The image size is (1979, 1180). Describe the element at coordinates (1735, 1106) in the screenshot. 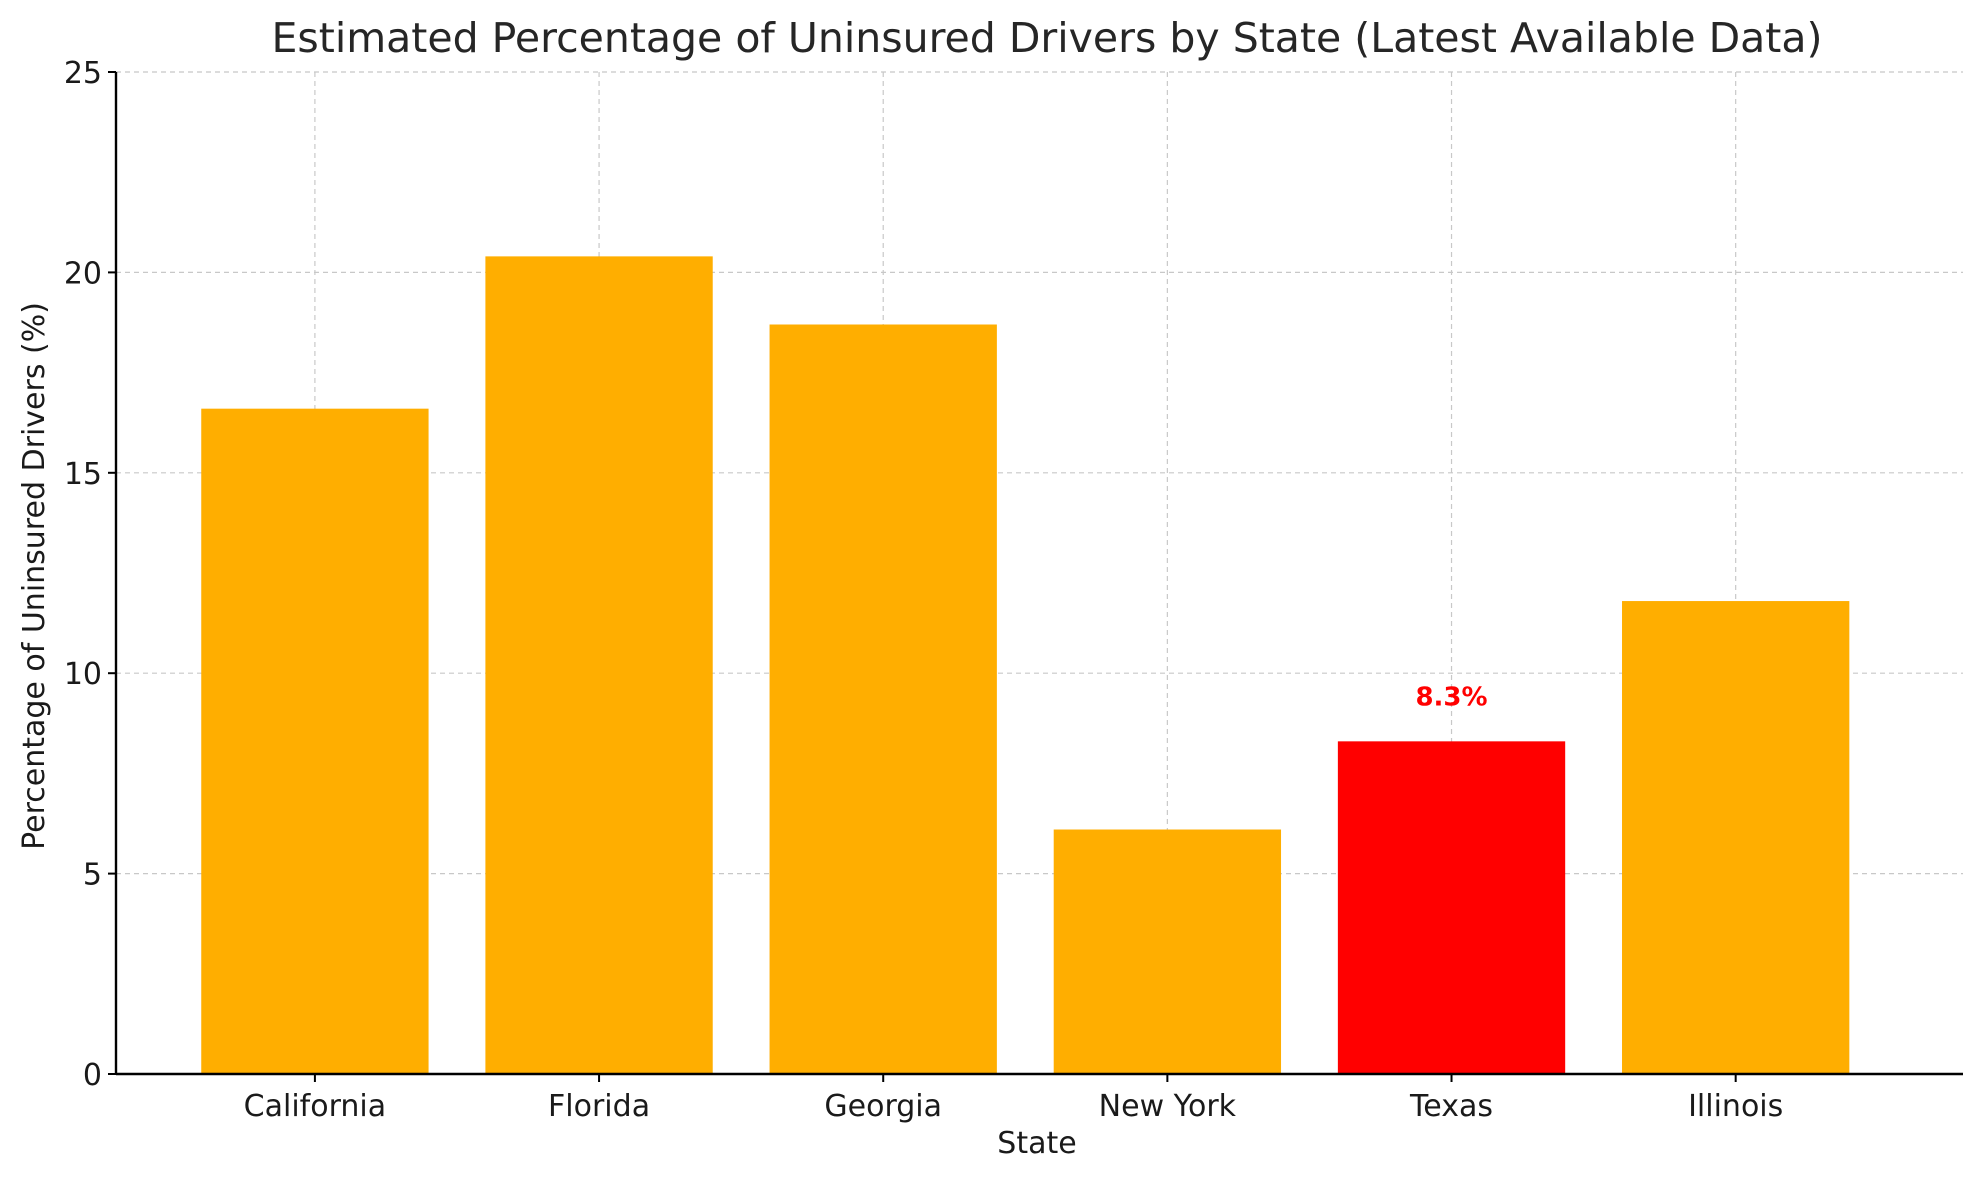

I see `x-tick-label: Illinois` at that location.